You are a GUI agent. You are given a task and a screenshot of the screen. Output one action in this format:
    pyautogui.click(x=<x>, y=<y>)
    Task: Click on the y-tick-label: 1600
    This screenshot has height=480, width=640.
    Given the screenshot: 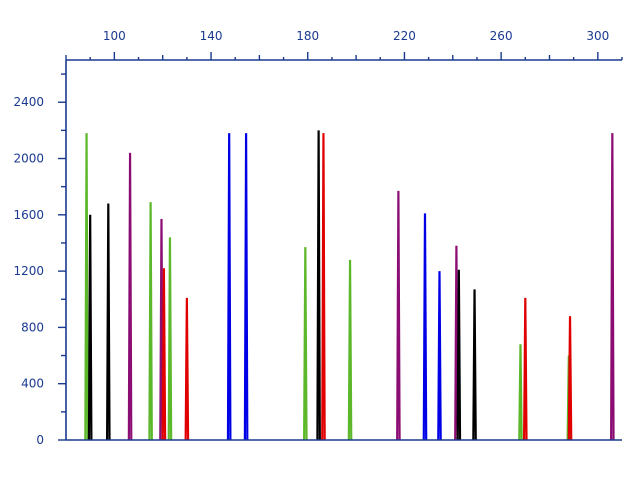 What is the action you would take?
    pyautogui.click(x=28, y=215)
    